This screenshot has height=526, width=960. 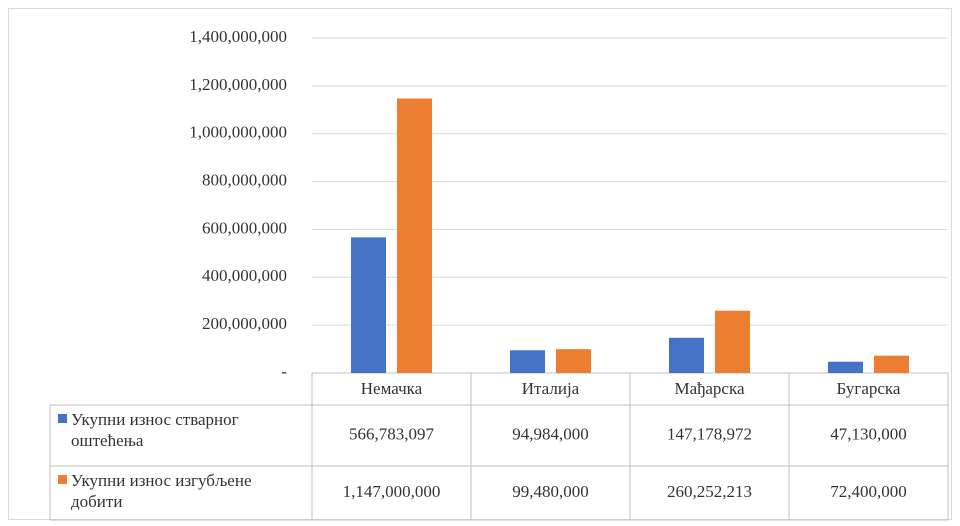 I want to click on value-label: 72,400,000, so click(x=868, y=491).